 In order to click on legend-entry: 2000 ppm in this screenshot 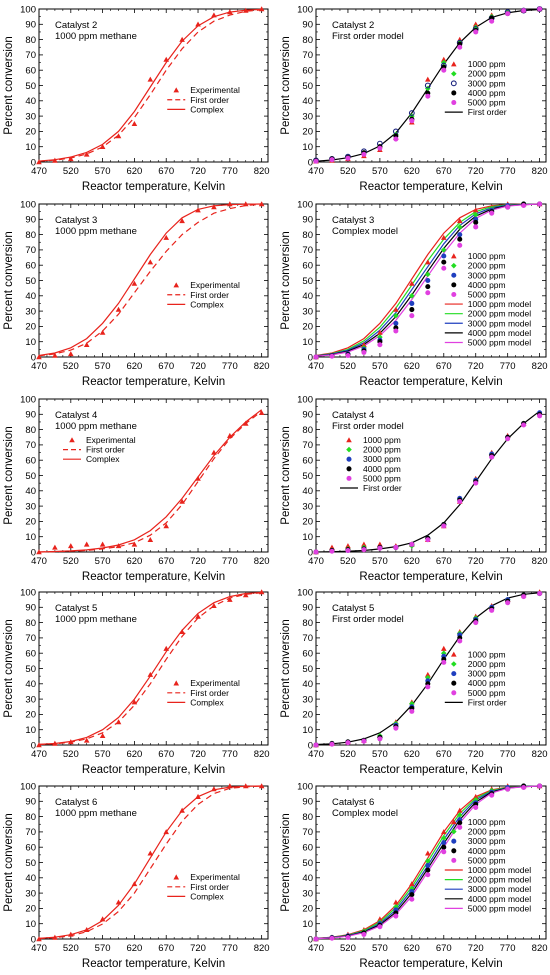, I will do `click(487, 832)`.